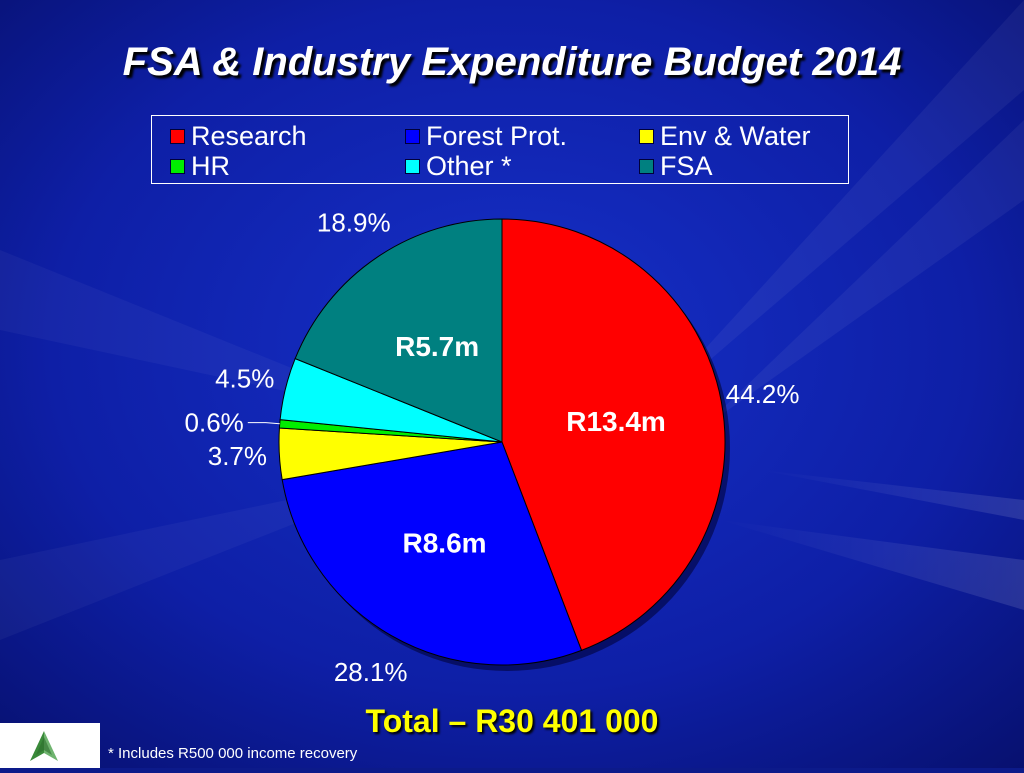 This screenshot has width=1024, height=773. Describe the element at coordinates (763, 394) in the screenshot. I see `slice-percent-label: 44.2%` at that location.